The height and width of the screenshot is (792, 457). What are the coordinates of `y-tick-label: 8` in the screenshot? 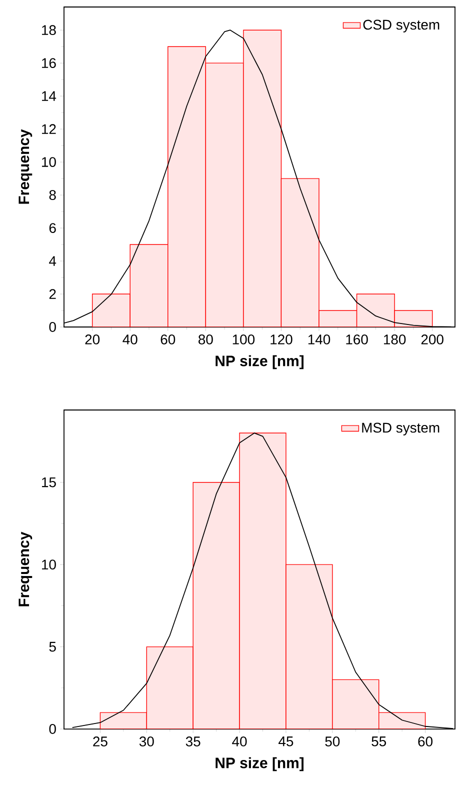 It's located at (52, 195).